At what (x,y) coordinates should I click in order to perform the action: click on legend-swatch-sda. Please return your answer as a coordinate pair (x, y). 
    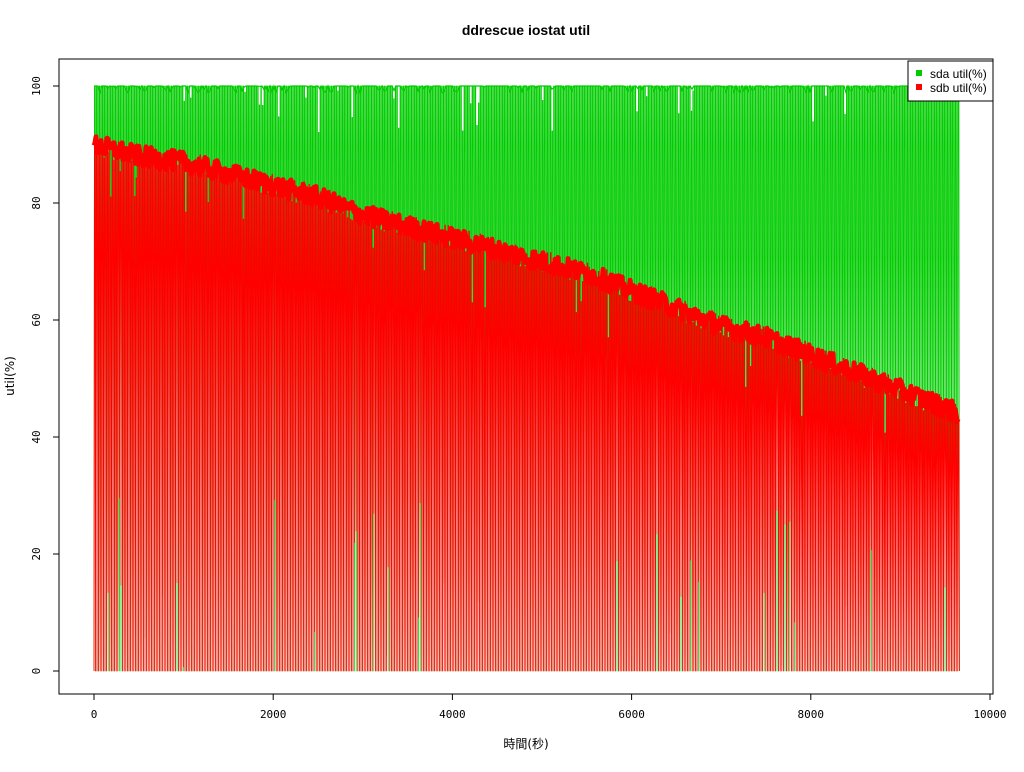
    Looking at the image, I should click on (919, 73).